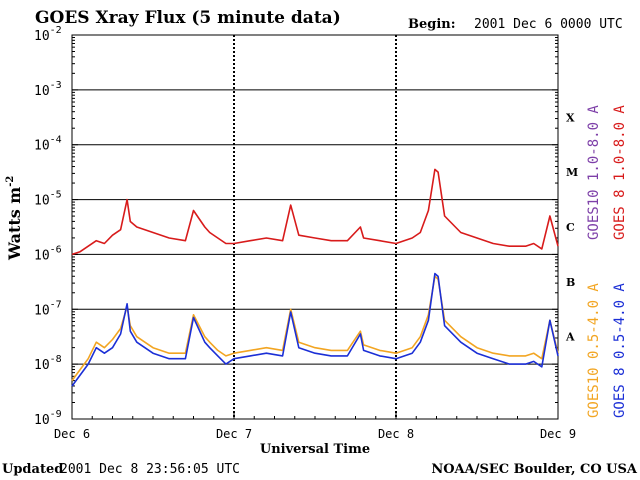  What do you see at coordinates (548, 24) in the screenshot?
I see `begin-value: 2001 Dec 6 0000 UTC` at bounding box center [548, 24].